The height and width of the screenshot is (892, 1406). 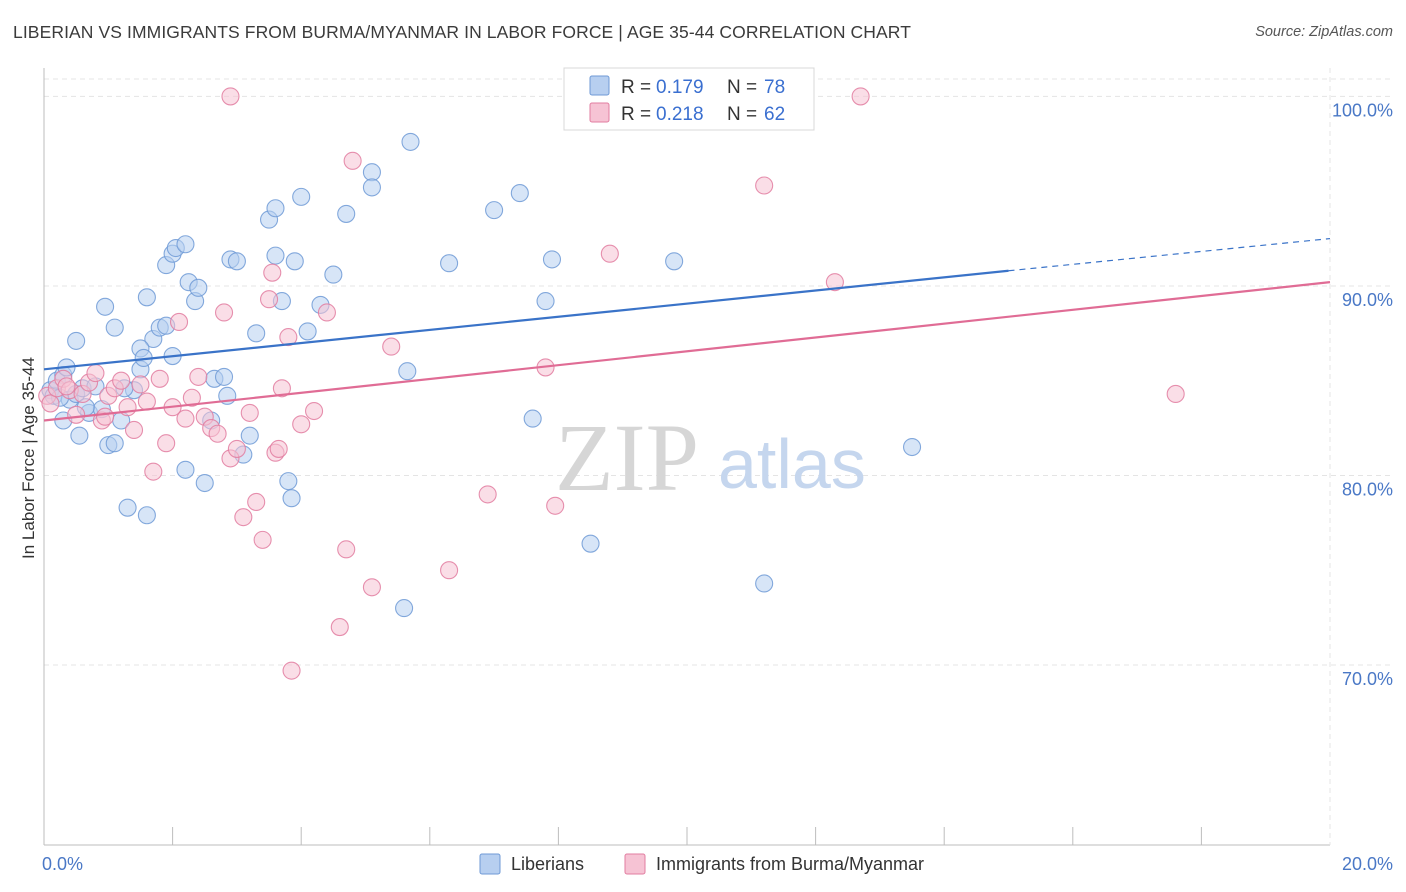 What do you see at coordinates (774, 114) in the screenshot?
I see `stats-legend-n-value: 62` at bounding box center [774, 114].